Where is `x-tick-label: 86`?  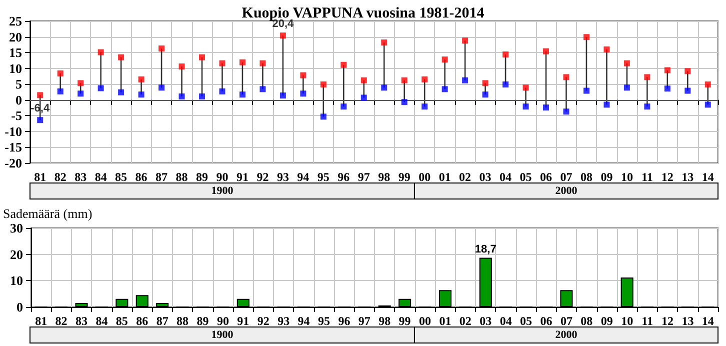 x-tick-label: 86 is located at coordinates (142, 321).